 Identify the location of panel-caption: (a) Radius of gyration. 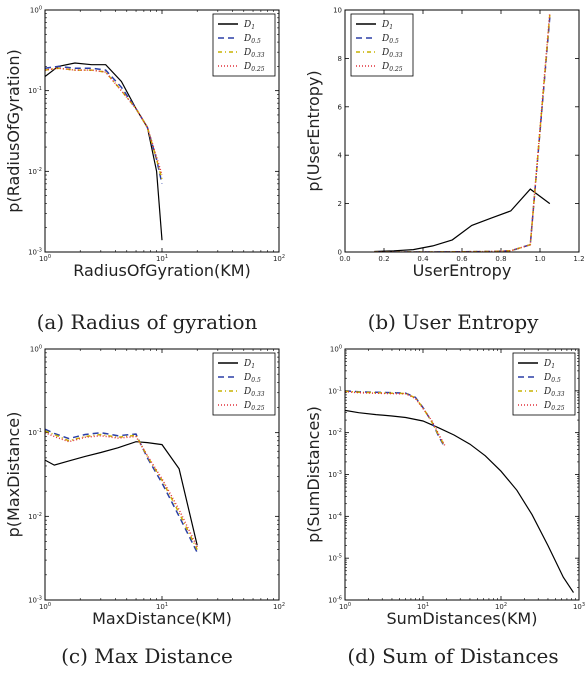
(147, 322).